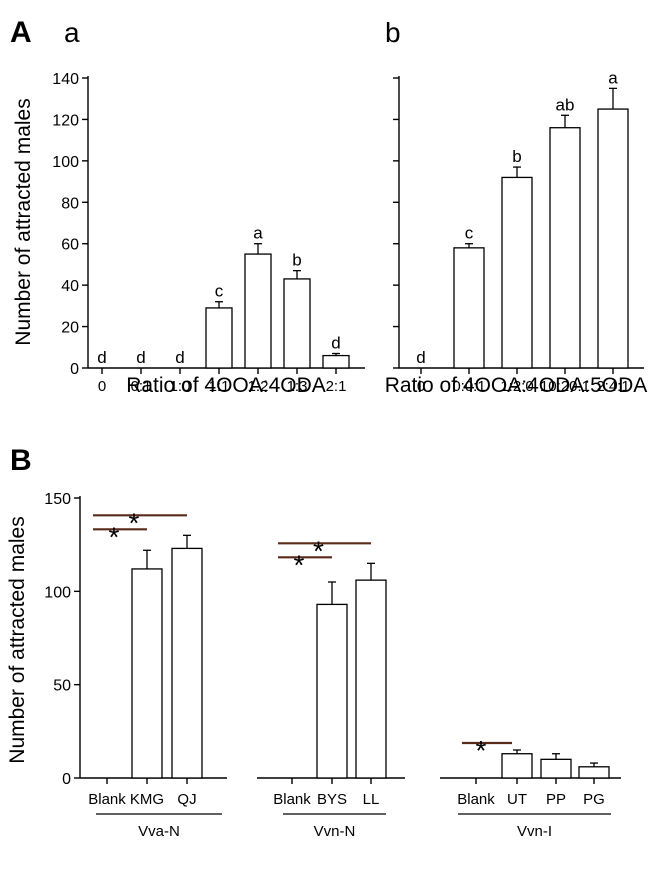 The height and width of the screenshot is (873, 660). I want to click on panel-a-a-y-tick-label: 60, so click(70, 245).